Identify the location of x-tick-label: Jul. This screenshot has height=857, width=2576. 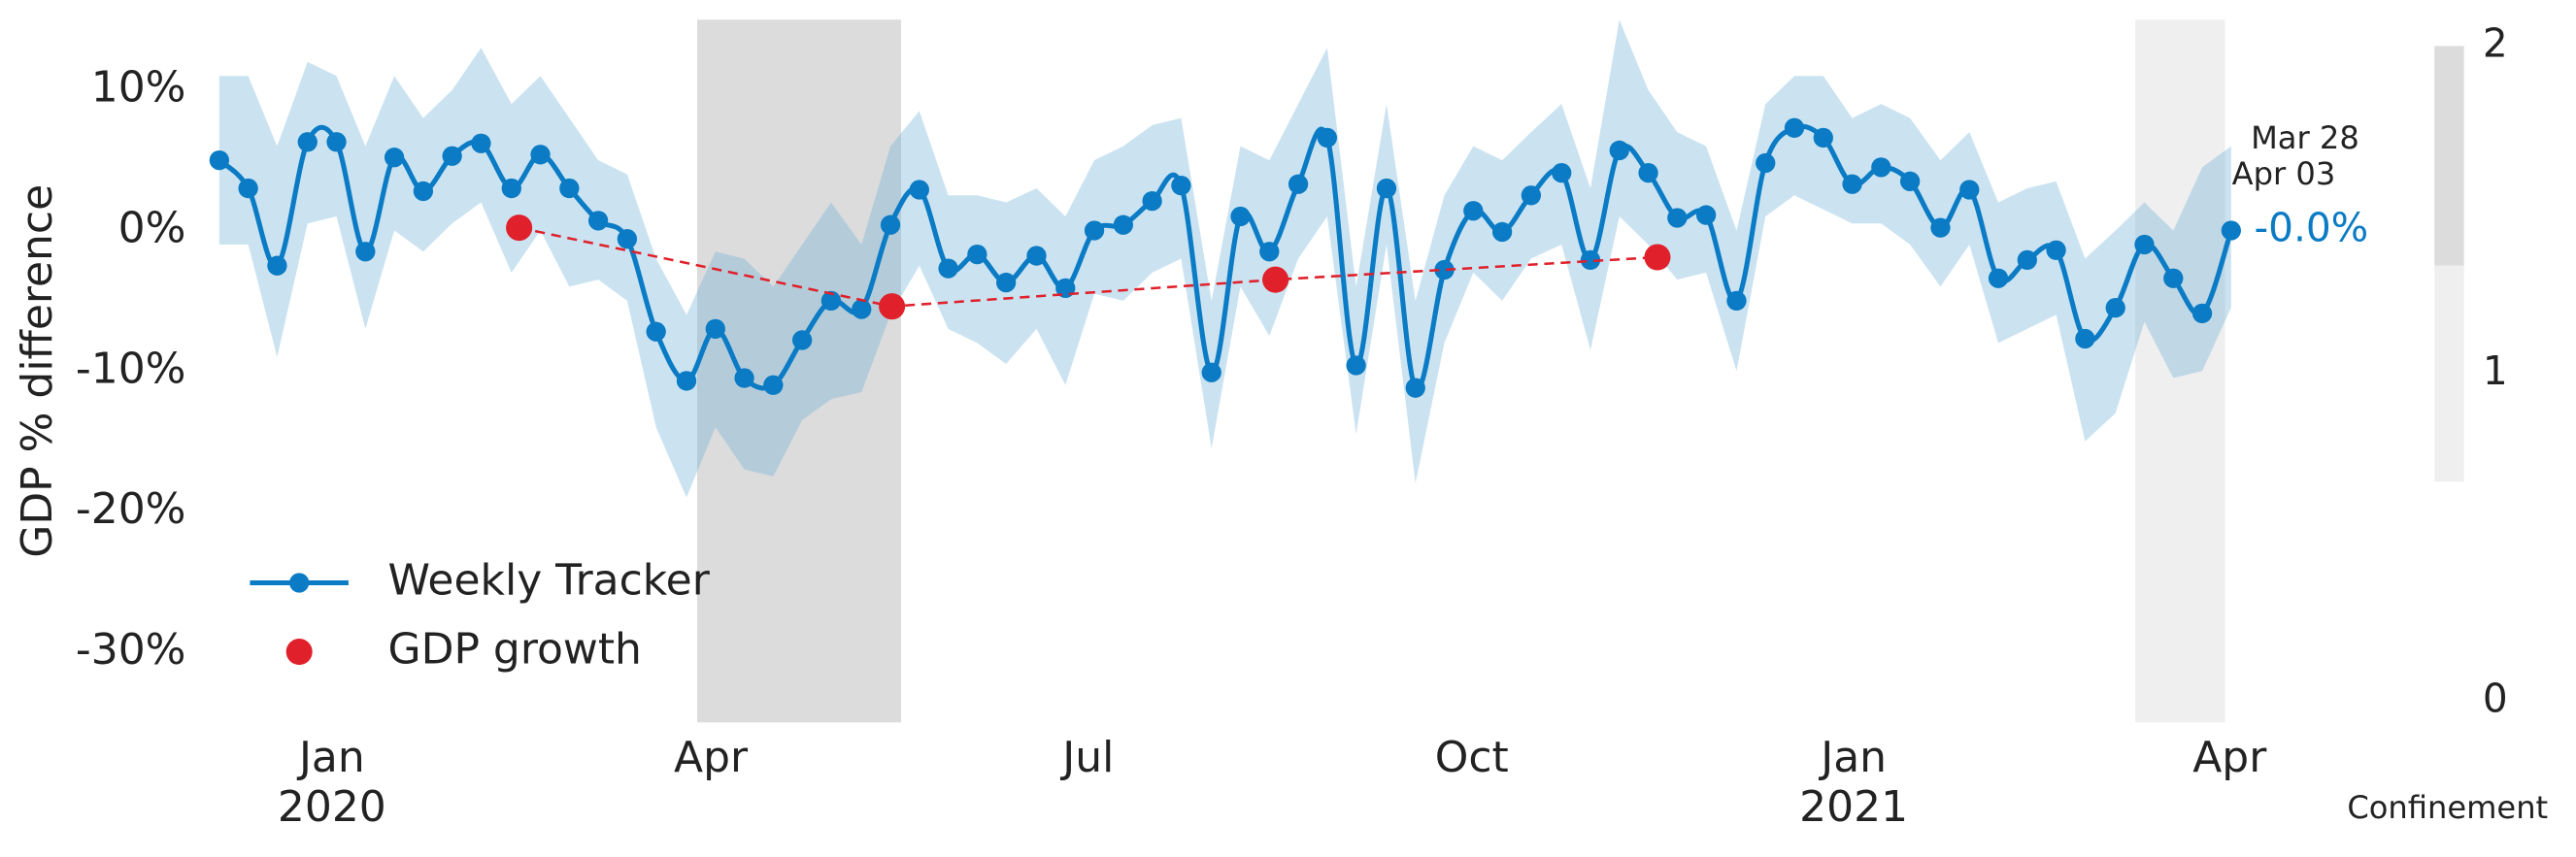
(1087, 757).